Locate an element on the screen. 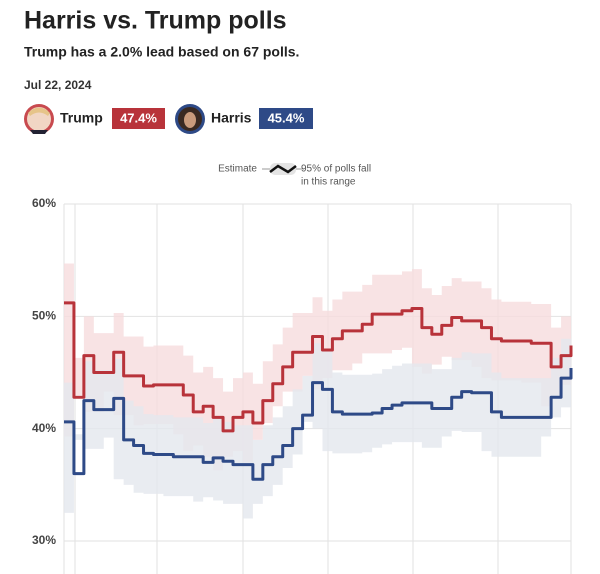 This screenshot has width=600, height=574. candidate-name: Harris is located at coordinates (231, 118).